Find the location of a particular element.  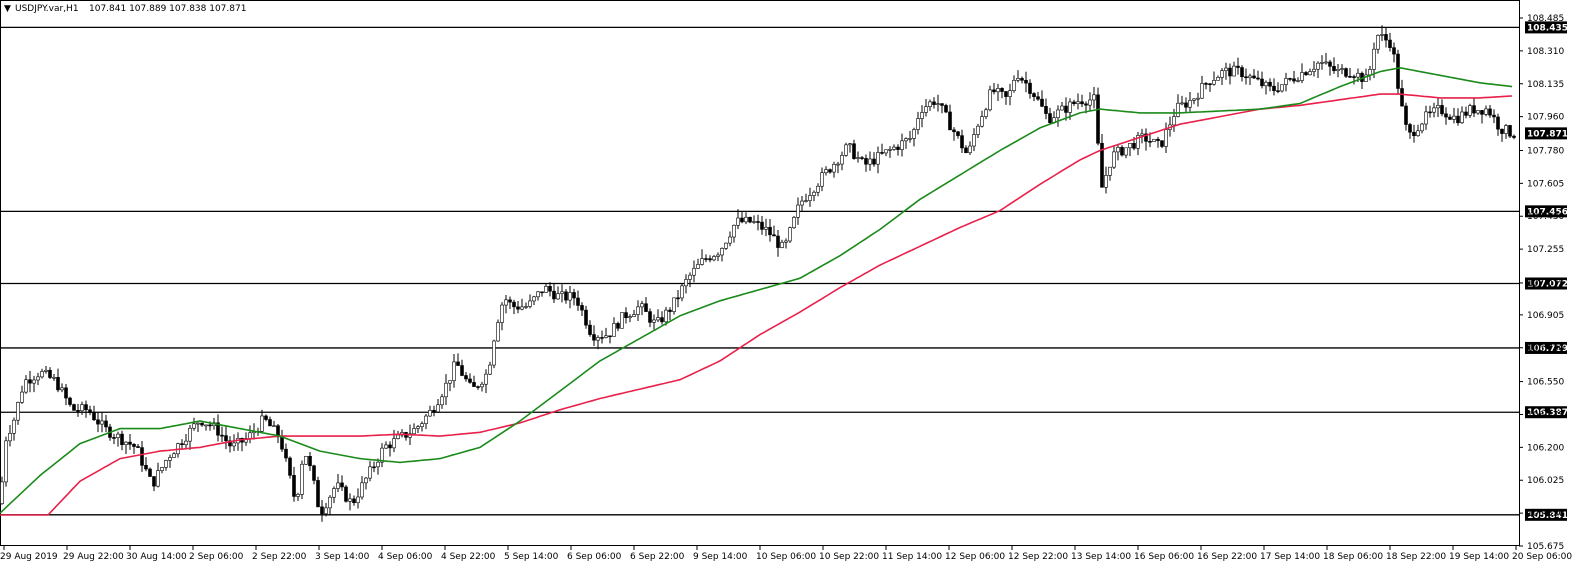

price-tick-label: 107.075 is located at coordinates (1545, 284).